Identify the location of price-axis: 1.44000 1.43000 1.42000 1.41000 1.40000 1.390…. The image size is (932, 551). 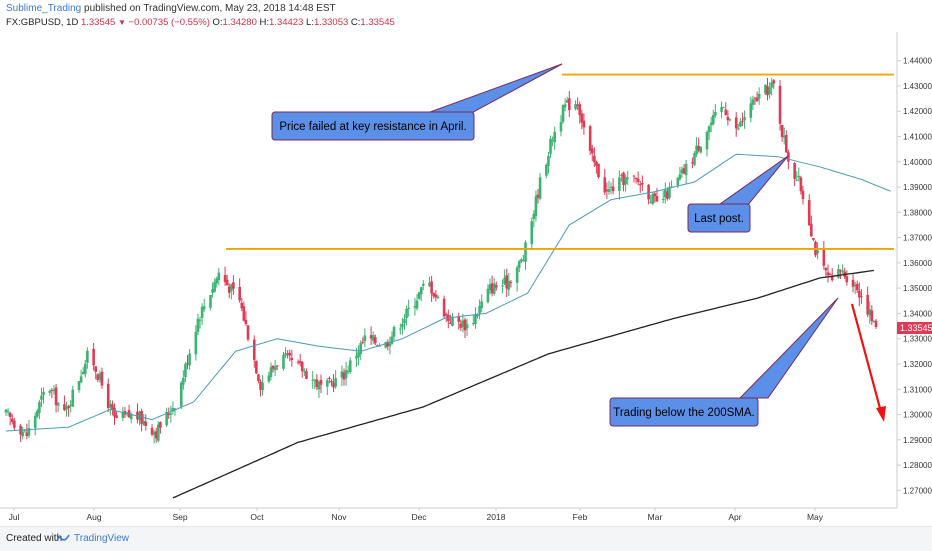
(914, 270).